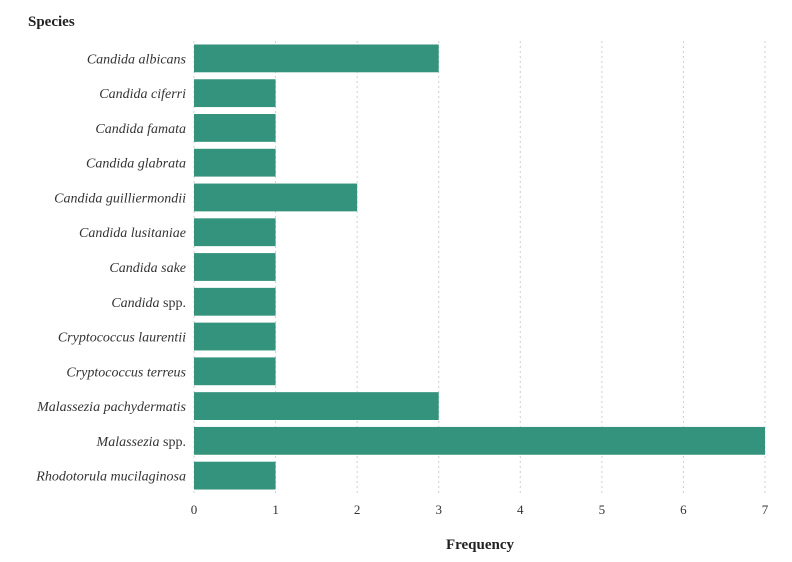 This screenshot has width=792, height=562. I want to click on category-label: Cryptococcus laurentii, so click(122, 338).